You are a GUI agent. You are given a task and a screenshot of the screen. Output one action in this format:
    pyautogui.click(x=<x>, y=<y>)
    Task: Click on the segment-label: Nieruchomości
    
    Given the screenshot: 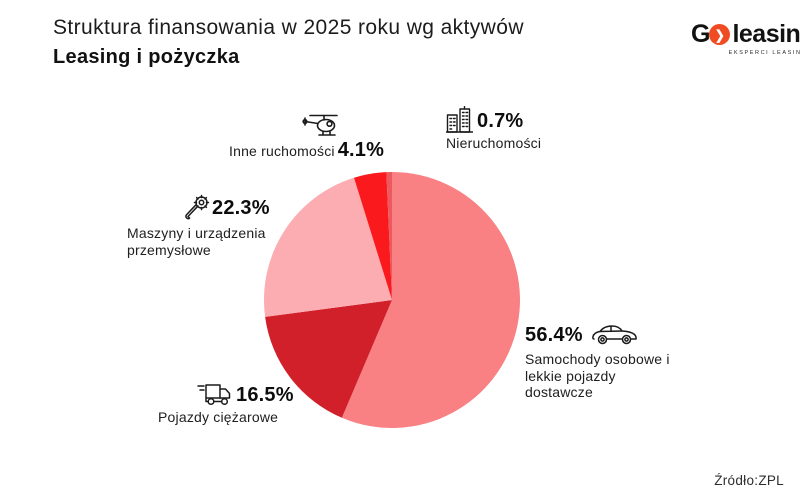 What is the action you would take?
    pyautogui.click(x=494, y=143)
    